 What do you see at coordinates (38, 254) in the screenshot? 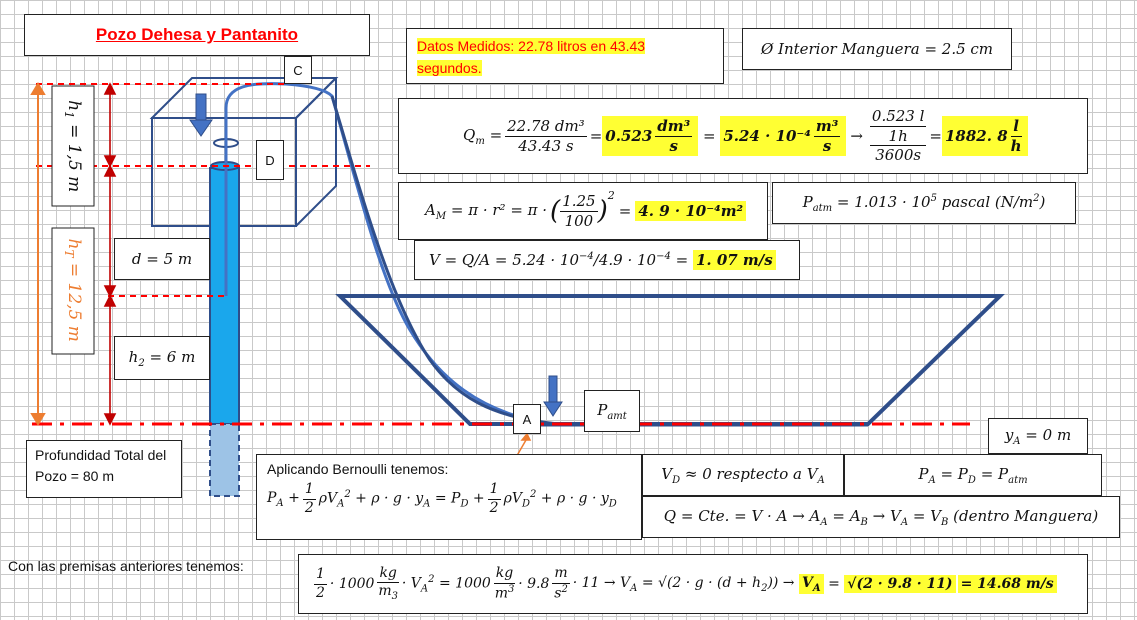
I see `total-height-arrow` at bounding box center [38, 254].